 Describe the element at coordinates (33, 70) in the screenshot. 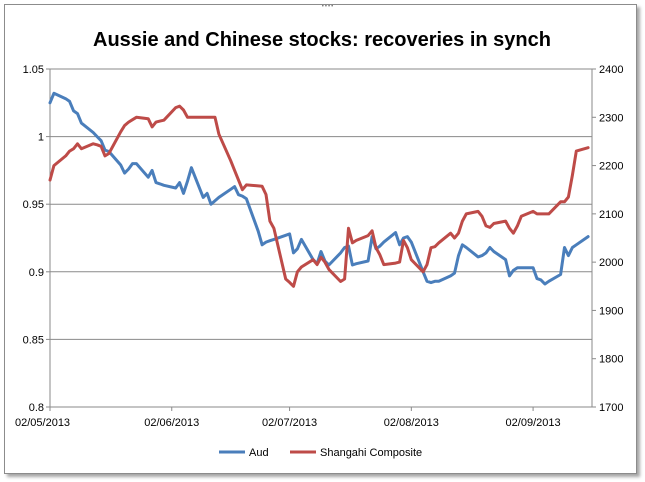

I see `y-left-tick-label: 1.05` at that location.